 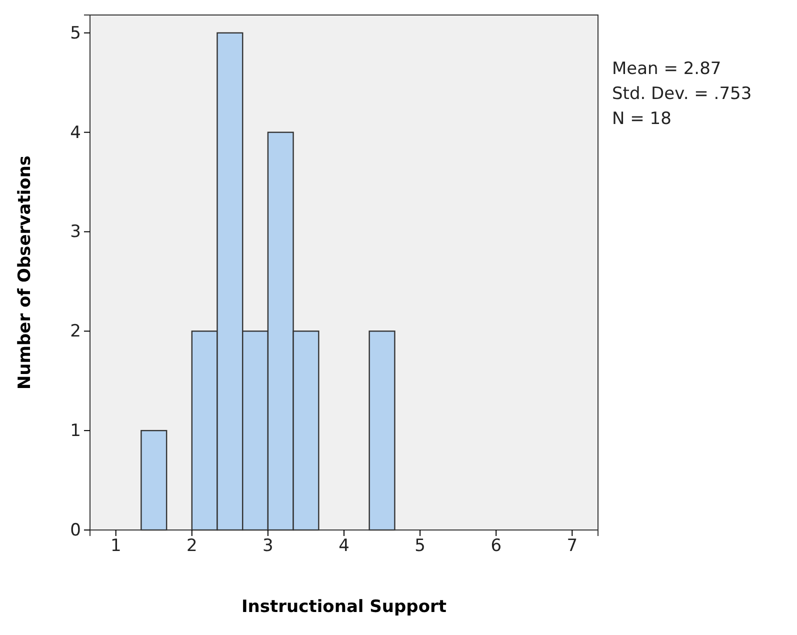 What do you see at coordinates (116, 546) in the screenshot?
I see `x-tick-label: 1` at bounding box center [116, 546].